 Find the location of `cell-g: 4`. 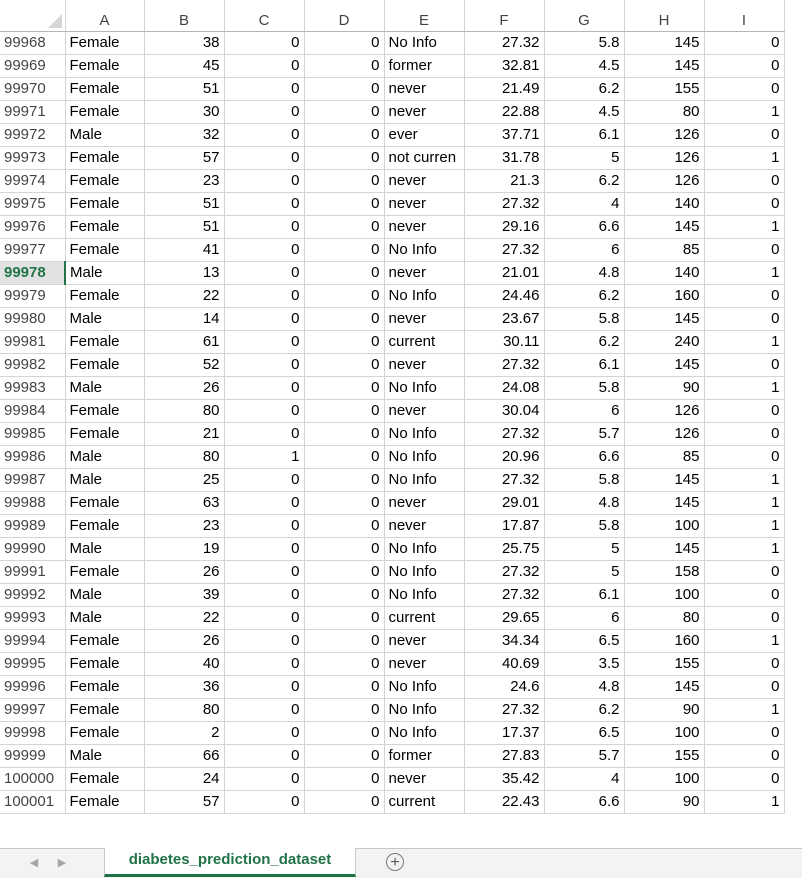

cell-g: 4 is located at coordinates (584, 779).